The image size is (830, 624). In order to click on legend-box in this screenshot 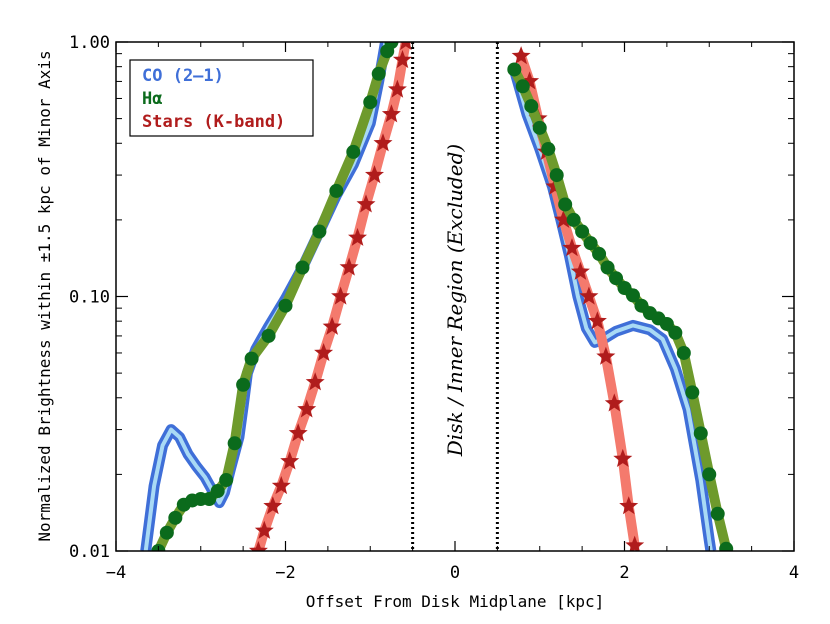, I will do `click(221, 98)`.